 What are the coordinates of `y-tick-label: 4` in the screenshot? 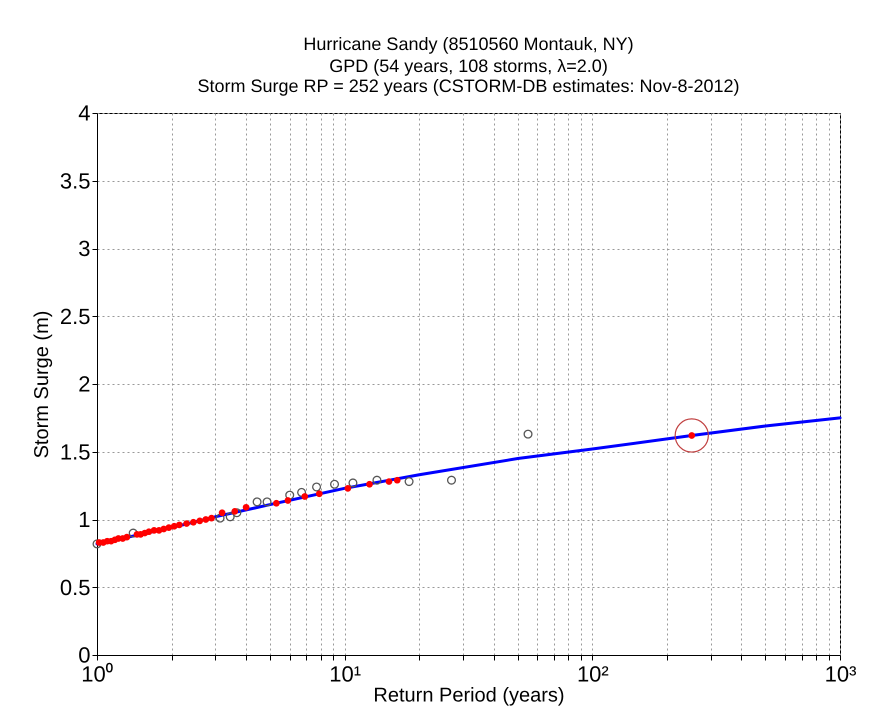 It's located at (84, 113).